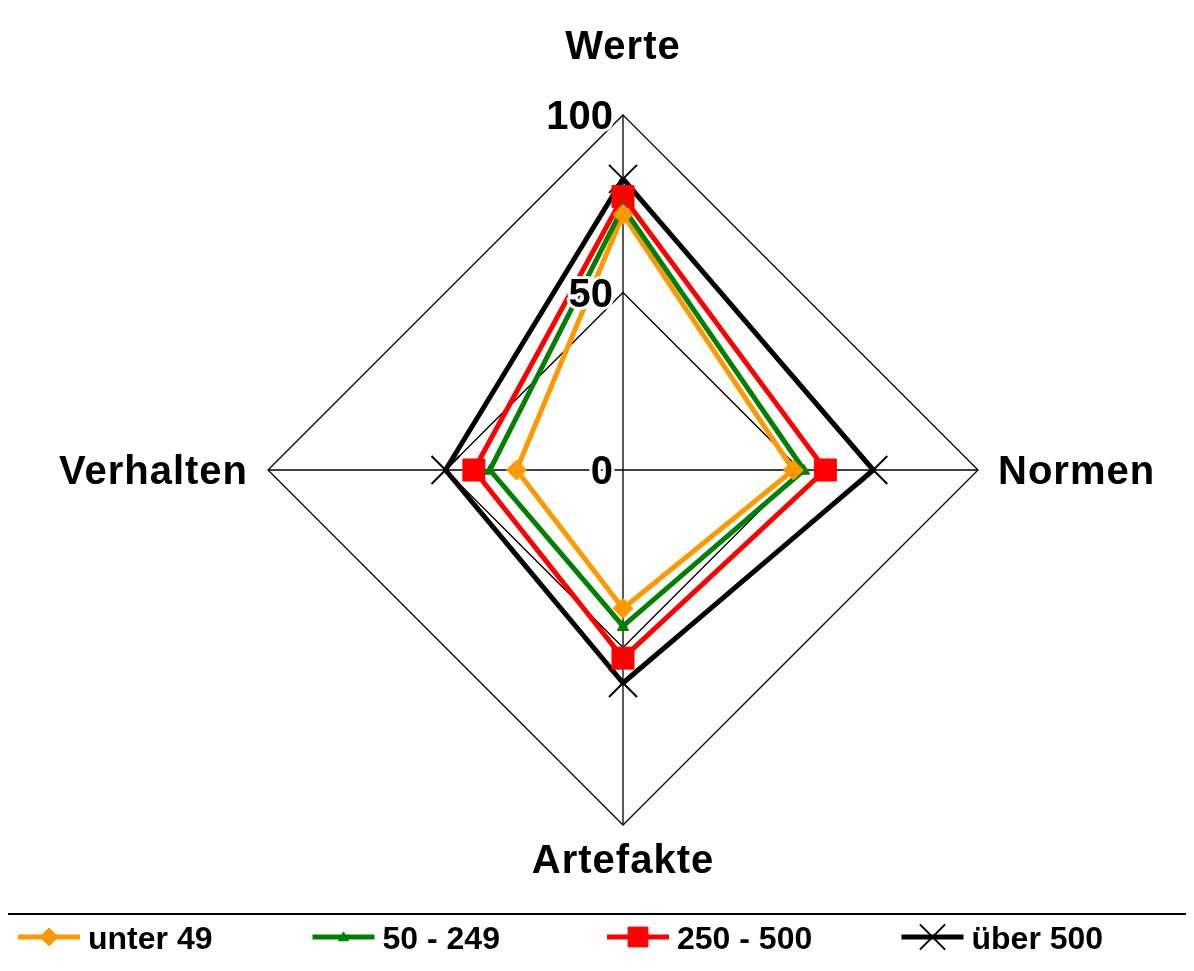 The width and height of the screenshot is (1194, 971). I want to click on spoke-label: Artefakte, so click(623, 859).